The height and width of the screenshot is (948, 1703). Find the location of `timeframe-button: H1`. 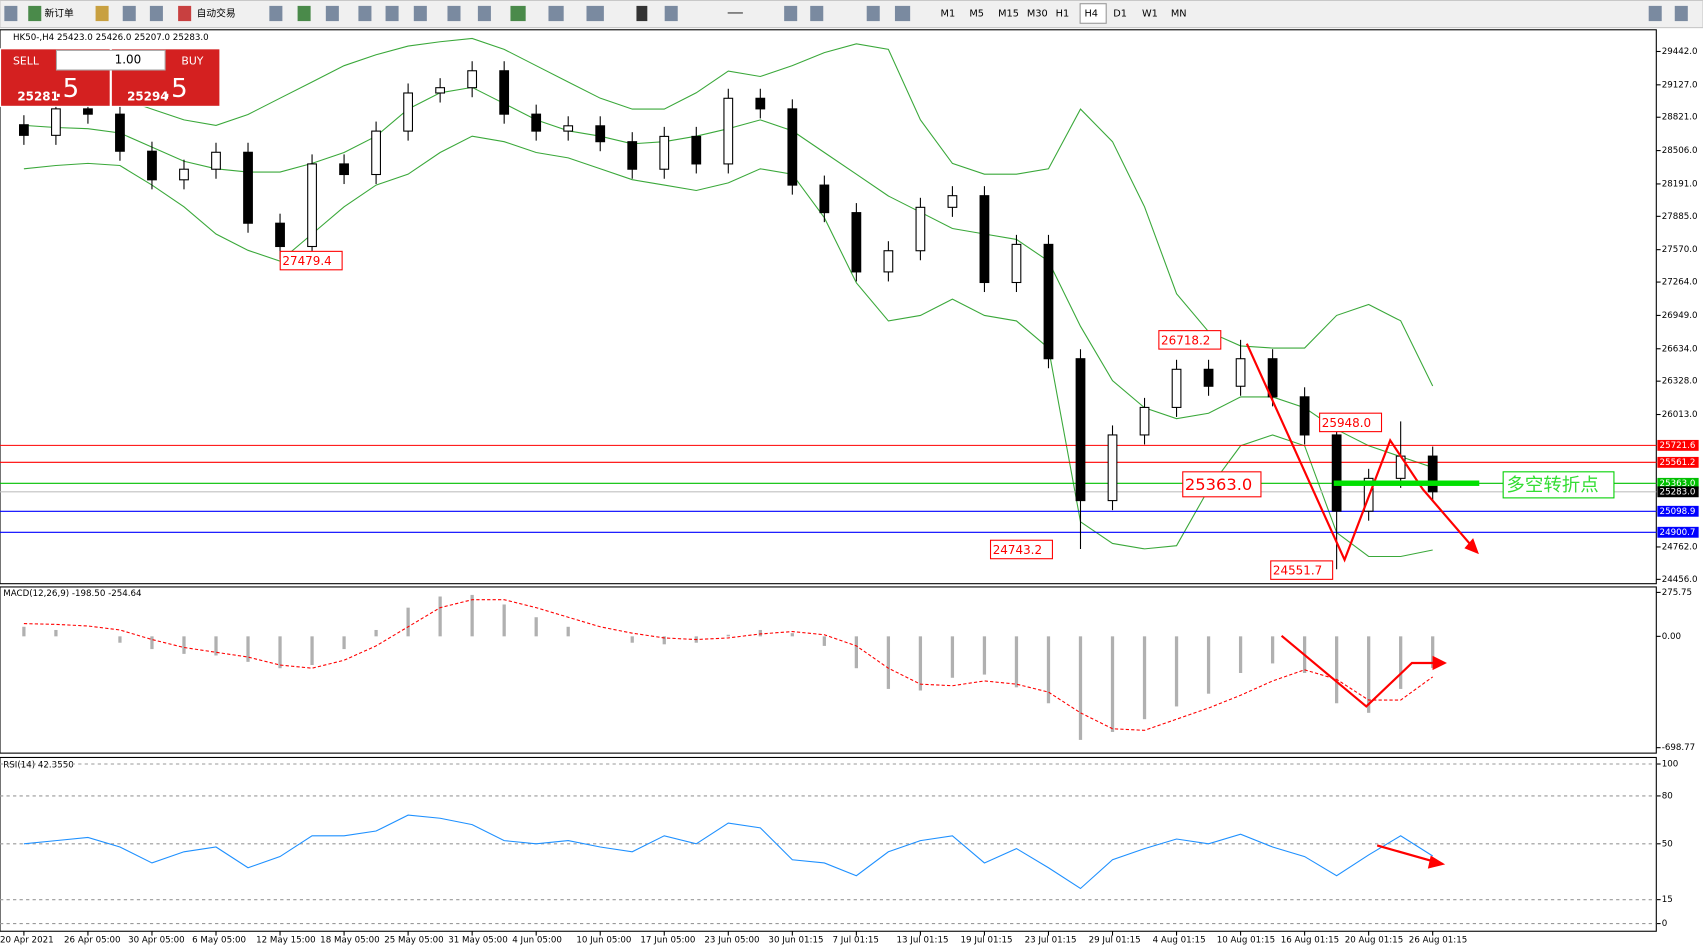

timeframe-button: H1 is located at coordinates (1063, 13).